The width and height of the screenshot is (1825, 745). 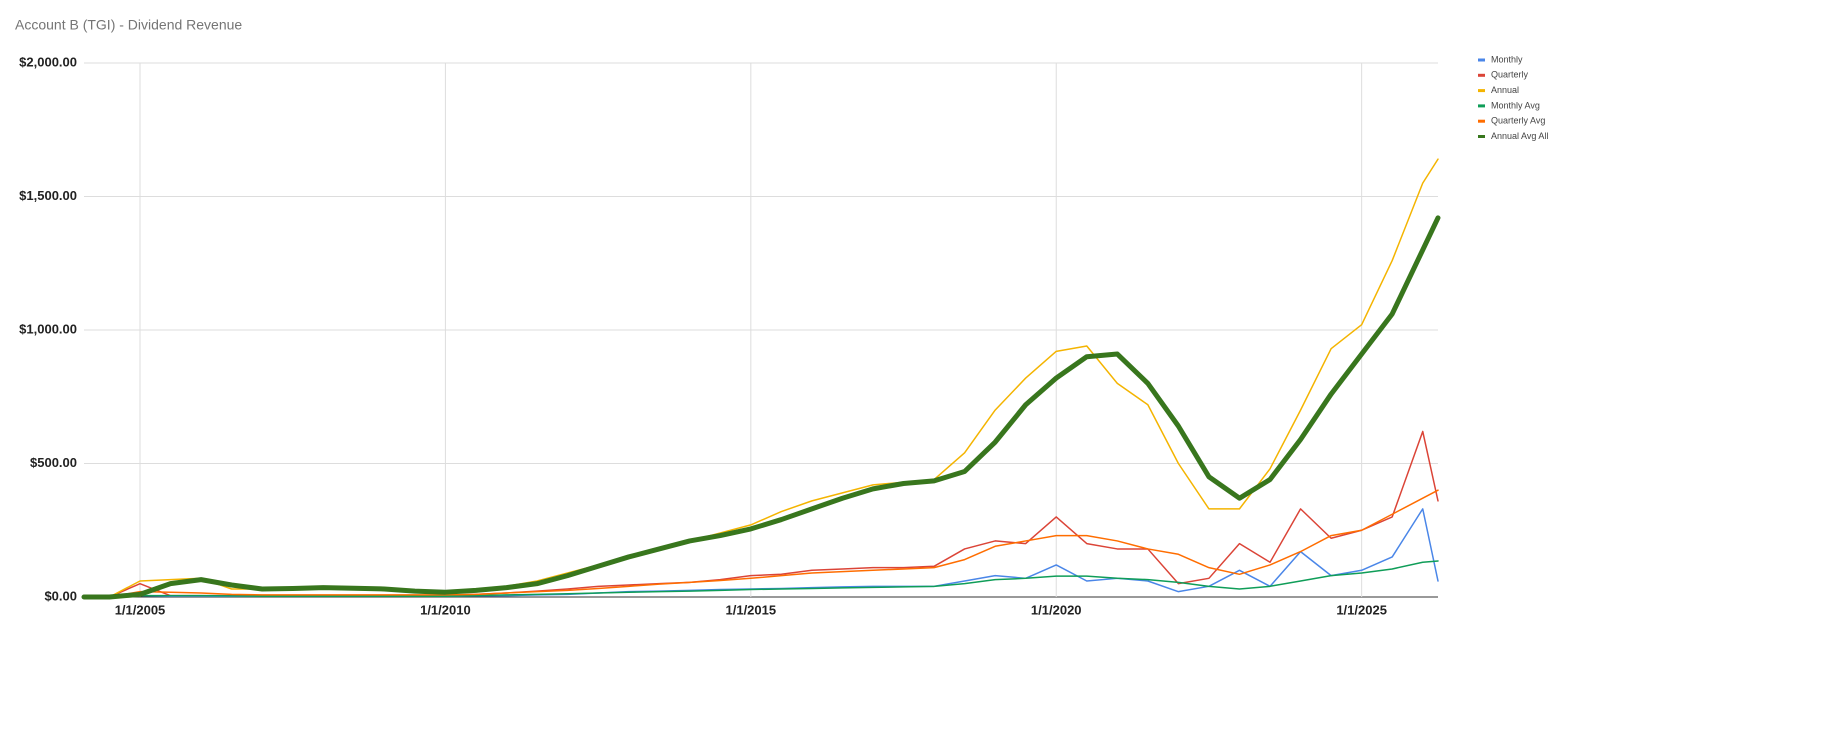 What do you see at coordinates (751, 609) in the screenshot?
I see `x-tick-label: 1/1/2015` at bounding box center [751, 609].